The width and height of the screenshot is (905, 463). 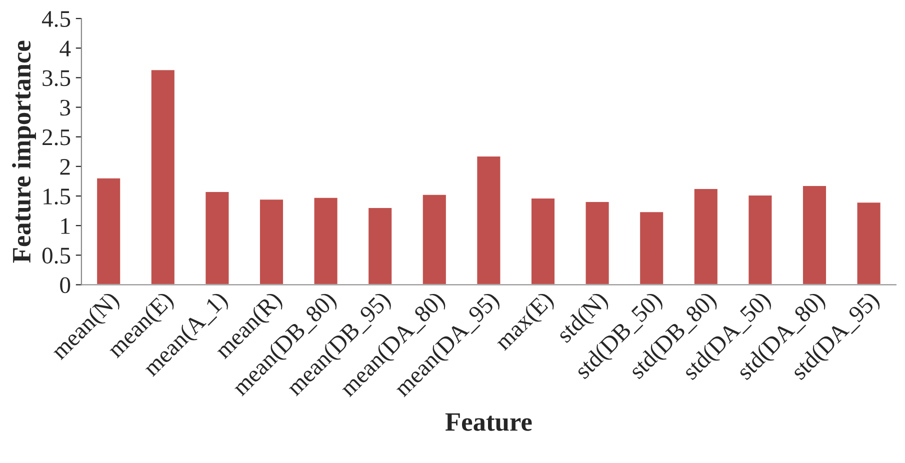 I want to click on y-tick-label: 4.5, so click(x=56, y=19).